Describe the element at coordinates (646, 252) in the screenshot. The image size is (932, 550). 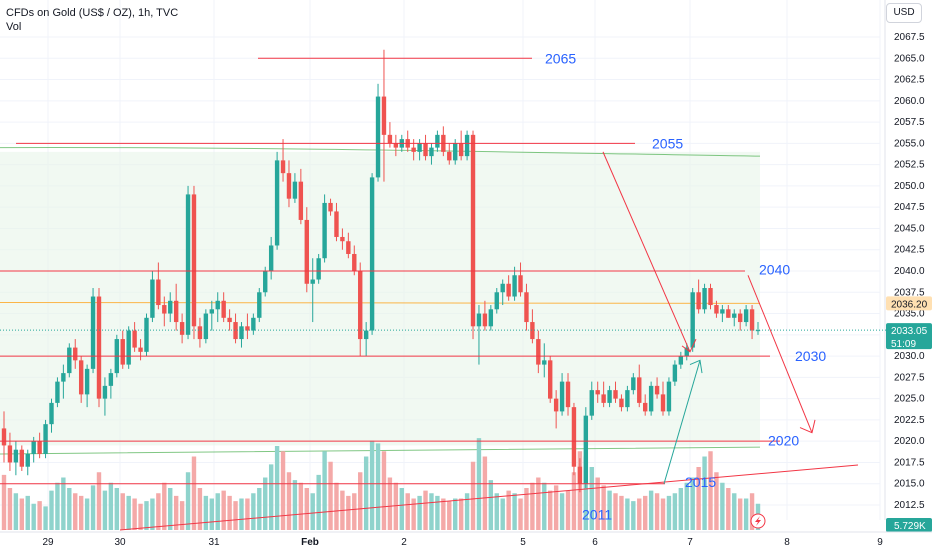
I see `falling-arrow-line` at that location.